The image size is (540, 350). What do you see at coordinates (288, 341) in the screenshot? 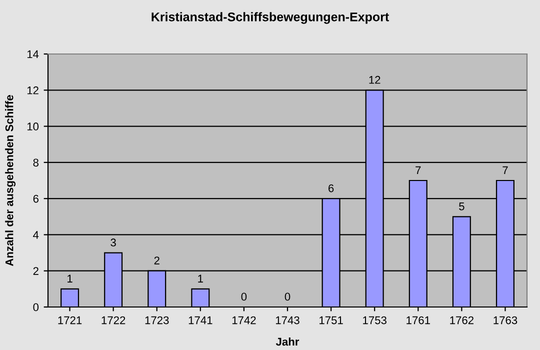
I see `x-axis-title: Jahr` at bounding box center [288, 341].